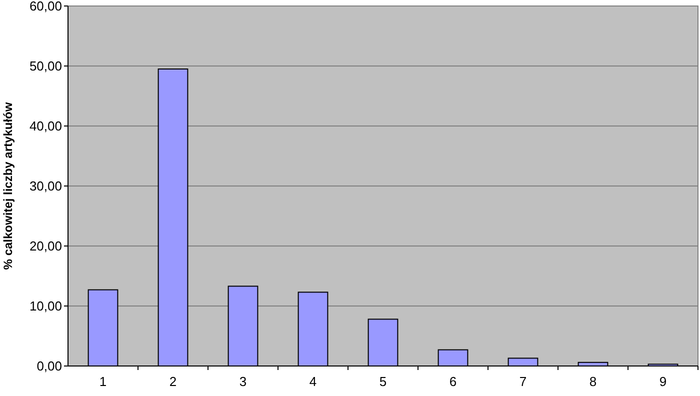 This screenshot has width=700, height=396. Describe the element at coordinates (663, 381) in the screenshot. I see `x-tick-label: 9` at that location.